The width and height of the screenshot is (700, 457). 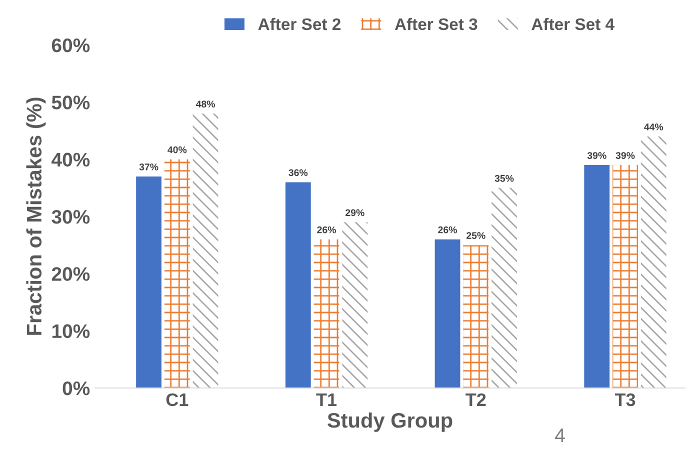 I want to click on x-axis-title: Study Group, so click(x=390, y=422).